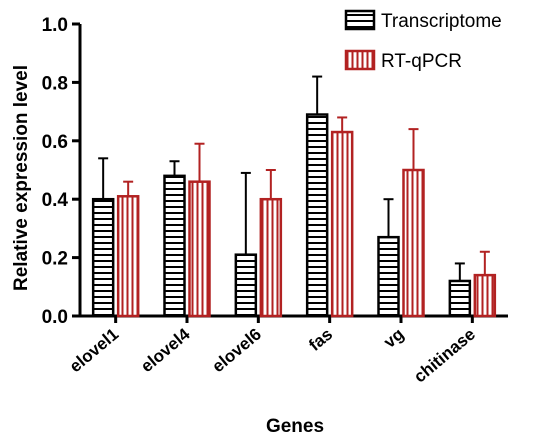 The image size is (550, 443). I want to click on bar-transcriptome-elovel6, so click(246, 285).